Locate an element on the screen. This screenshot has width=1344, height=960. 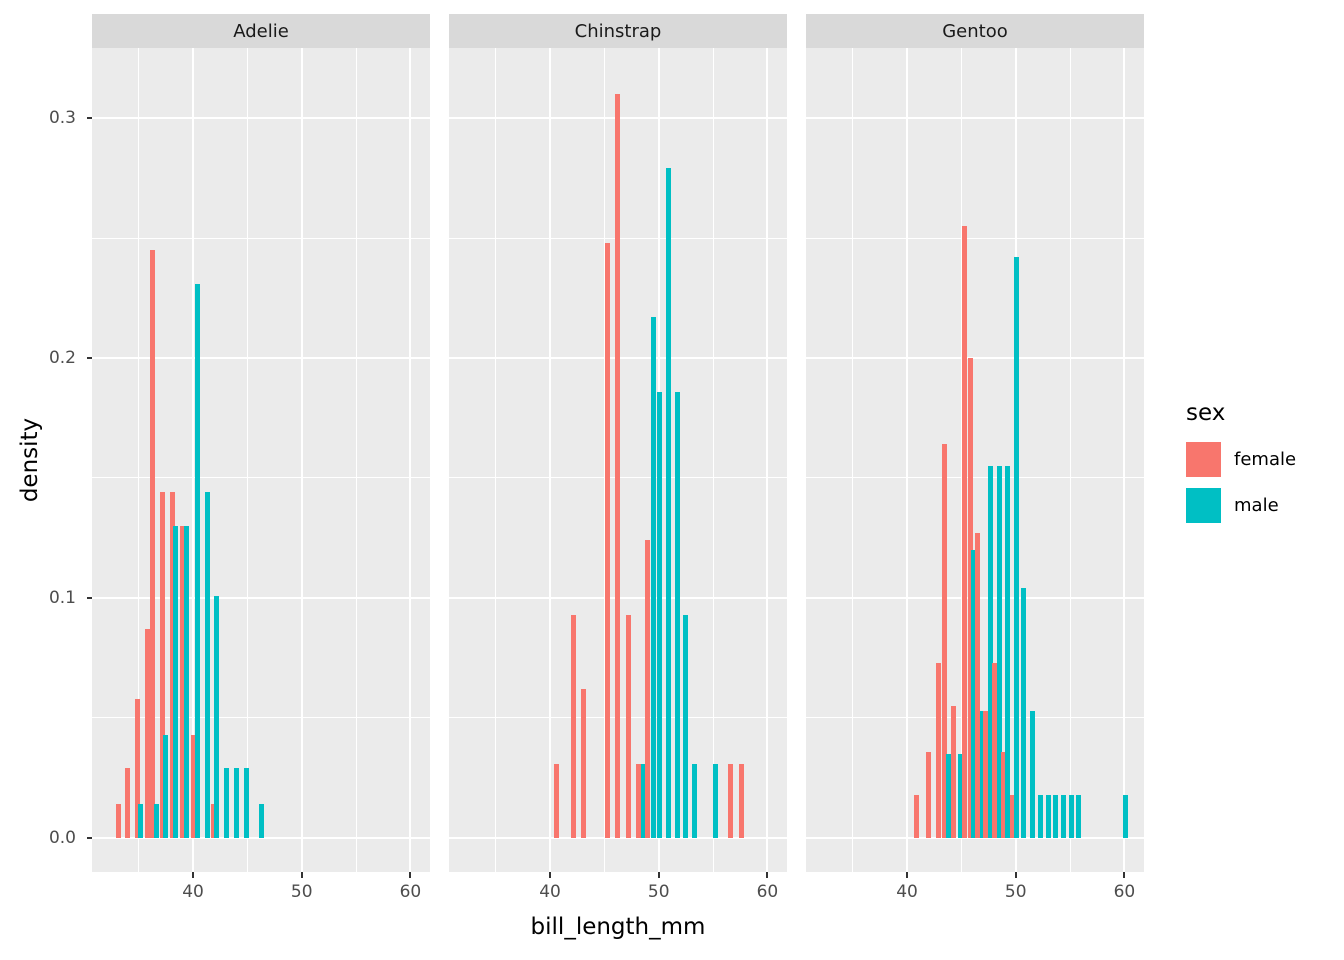
y-tick-label: 0.2 is located at coordinates (62, 358).